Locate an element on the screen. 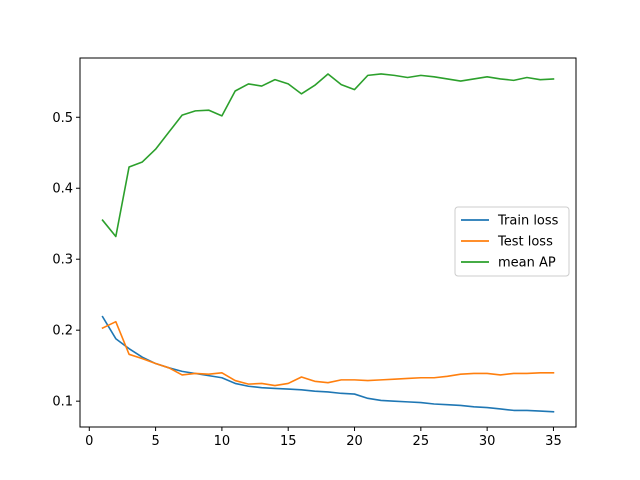 This screenshot has width=640, height=480. series-line-test-loss is located at coordinates (328, 353).